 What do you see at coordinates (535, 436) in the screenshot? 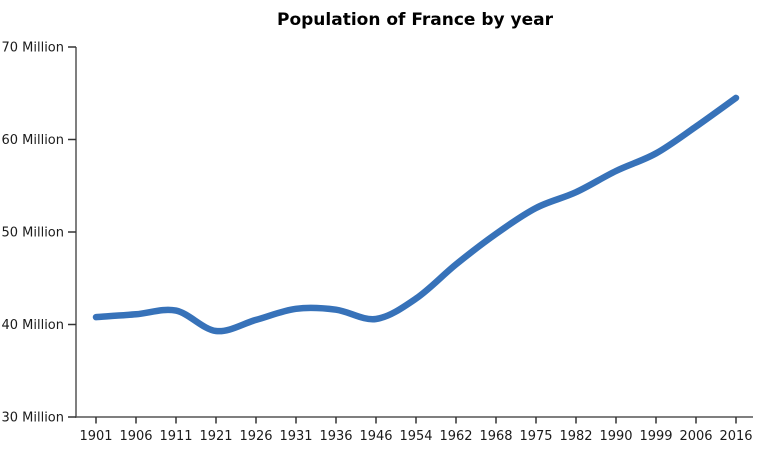
I see `x-axis-tick-label: 1975` at bounding box center [535, 436].